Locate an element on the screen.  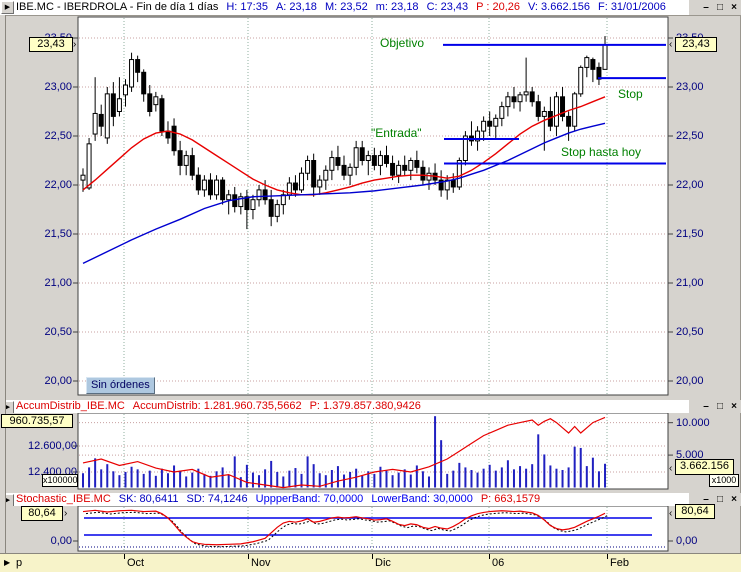
accumdistrib-line is located at coordinates (344, 452).